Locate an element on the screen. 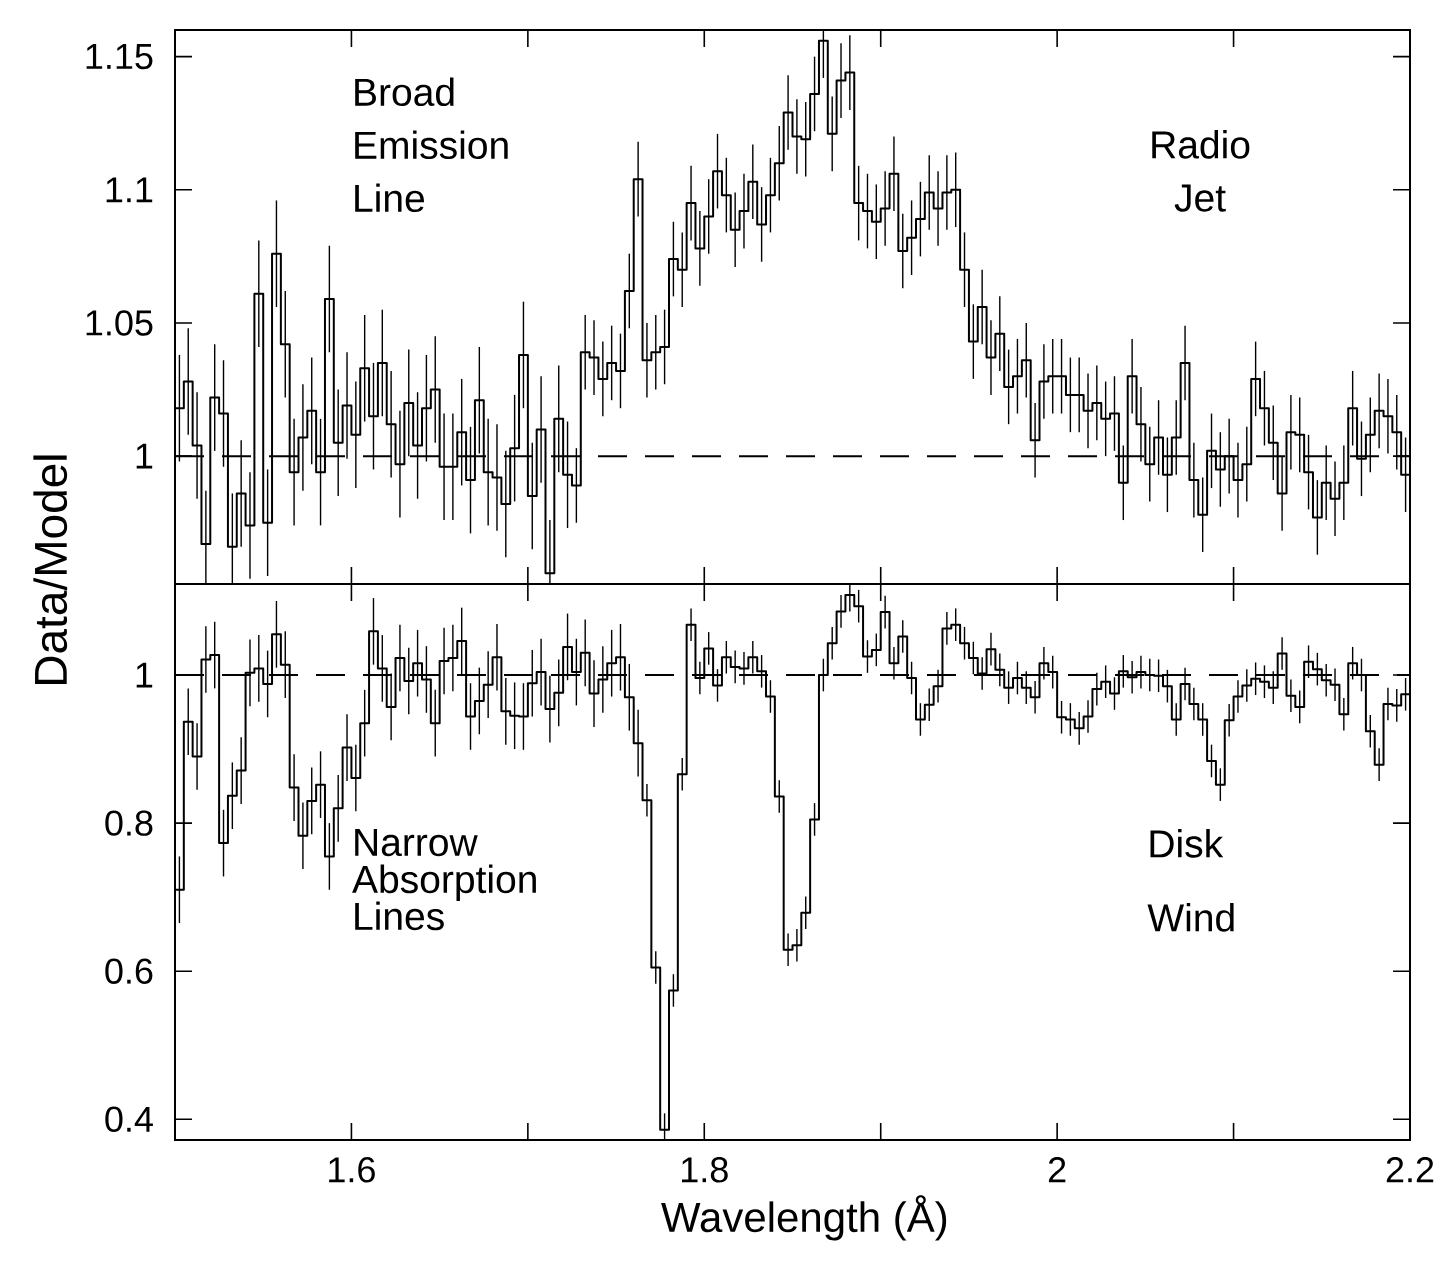  annotation: Broad Emission Line is located at coordinates (431, 145).